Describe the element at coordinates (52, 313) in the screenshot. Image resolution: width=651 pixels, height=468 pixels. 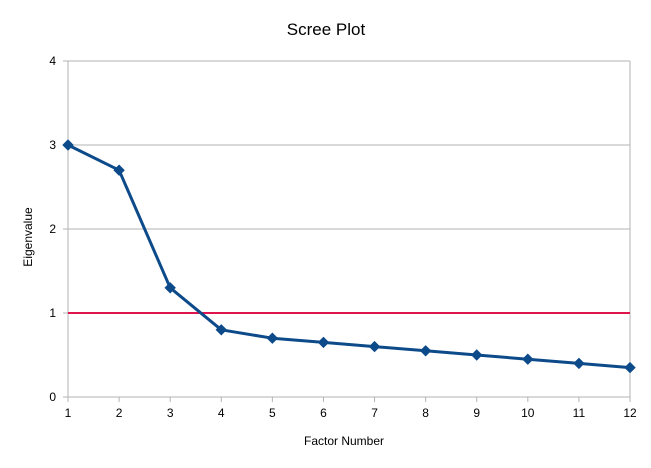
I see `y-tick-label: 1` at that location.